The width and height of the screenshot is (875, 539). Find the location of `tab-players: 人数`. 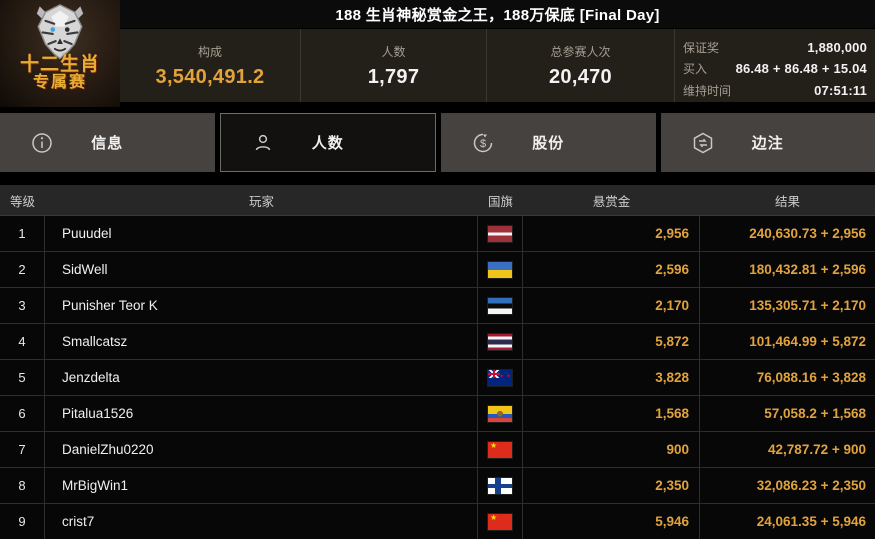

tab-players: 人数 is located at coordinates (327, 142).